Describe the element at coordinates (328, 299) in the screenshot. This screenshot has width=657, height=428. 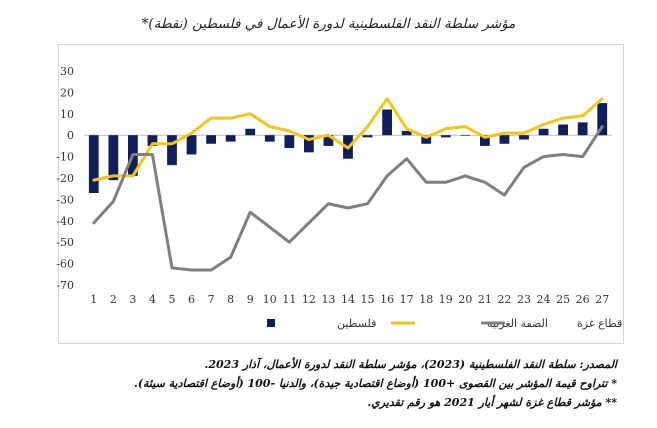
I see `x-tick-label: 13` at that location.